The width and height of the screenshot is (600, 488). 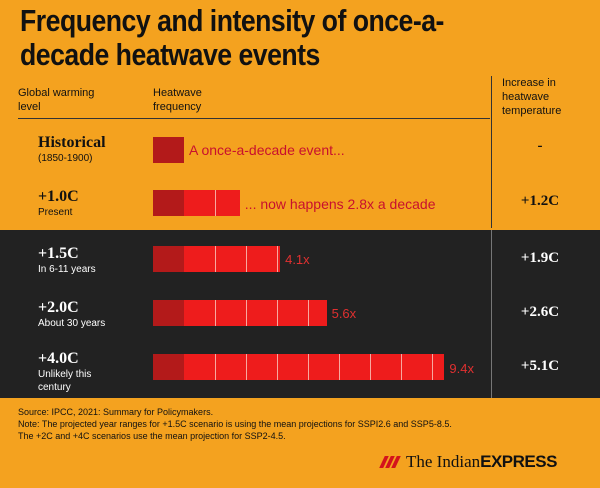 What do you see at coordinates (58, 307) in the screenshot?
I see `row-level-label: +2.0C` at bounding box center [58, 307].